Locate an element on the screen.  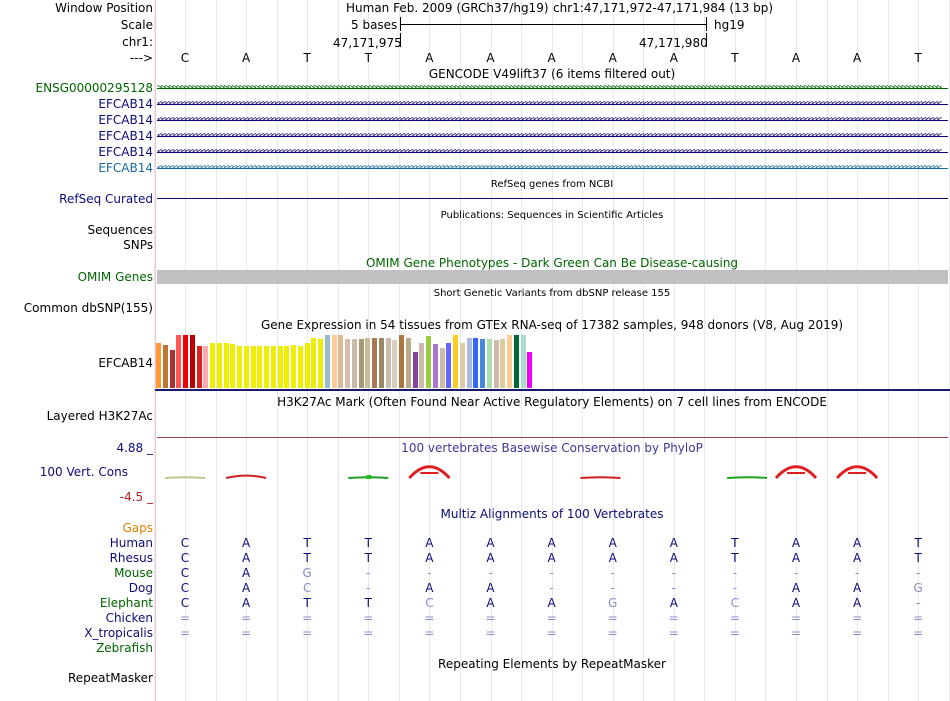
gaps-label: Gaps is located at coordinates (137, 528).